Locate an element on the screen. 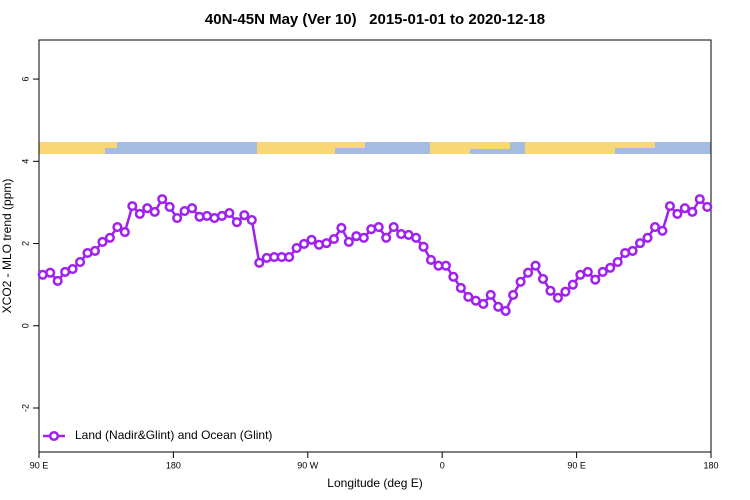 The image size is (750, 500). x-axis-label: Longitude (deg E) is located at coordinates (374, 483).